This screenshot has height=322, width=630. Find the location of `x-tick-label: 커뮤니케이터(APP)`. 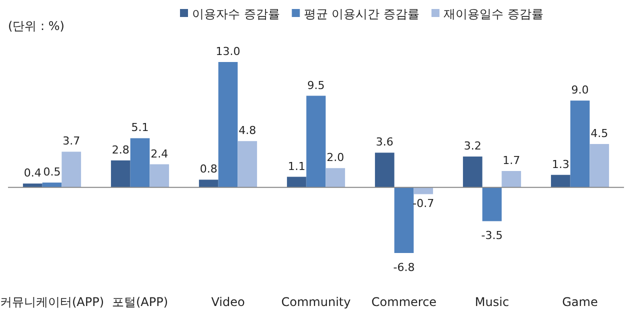

x-tick-label: 커뮤니케이터(APP) is located at coordinates (52, 302).